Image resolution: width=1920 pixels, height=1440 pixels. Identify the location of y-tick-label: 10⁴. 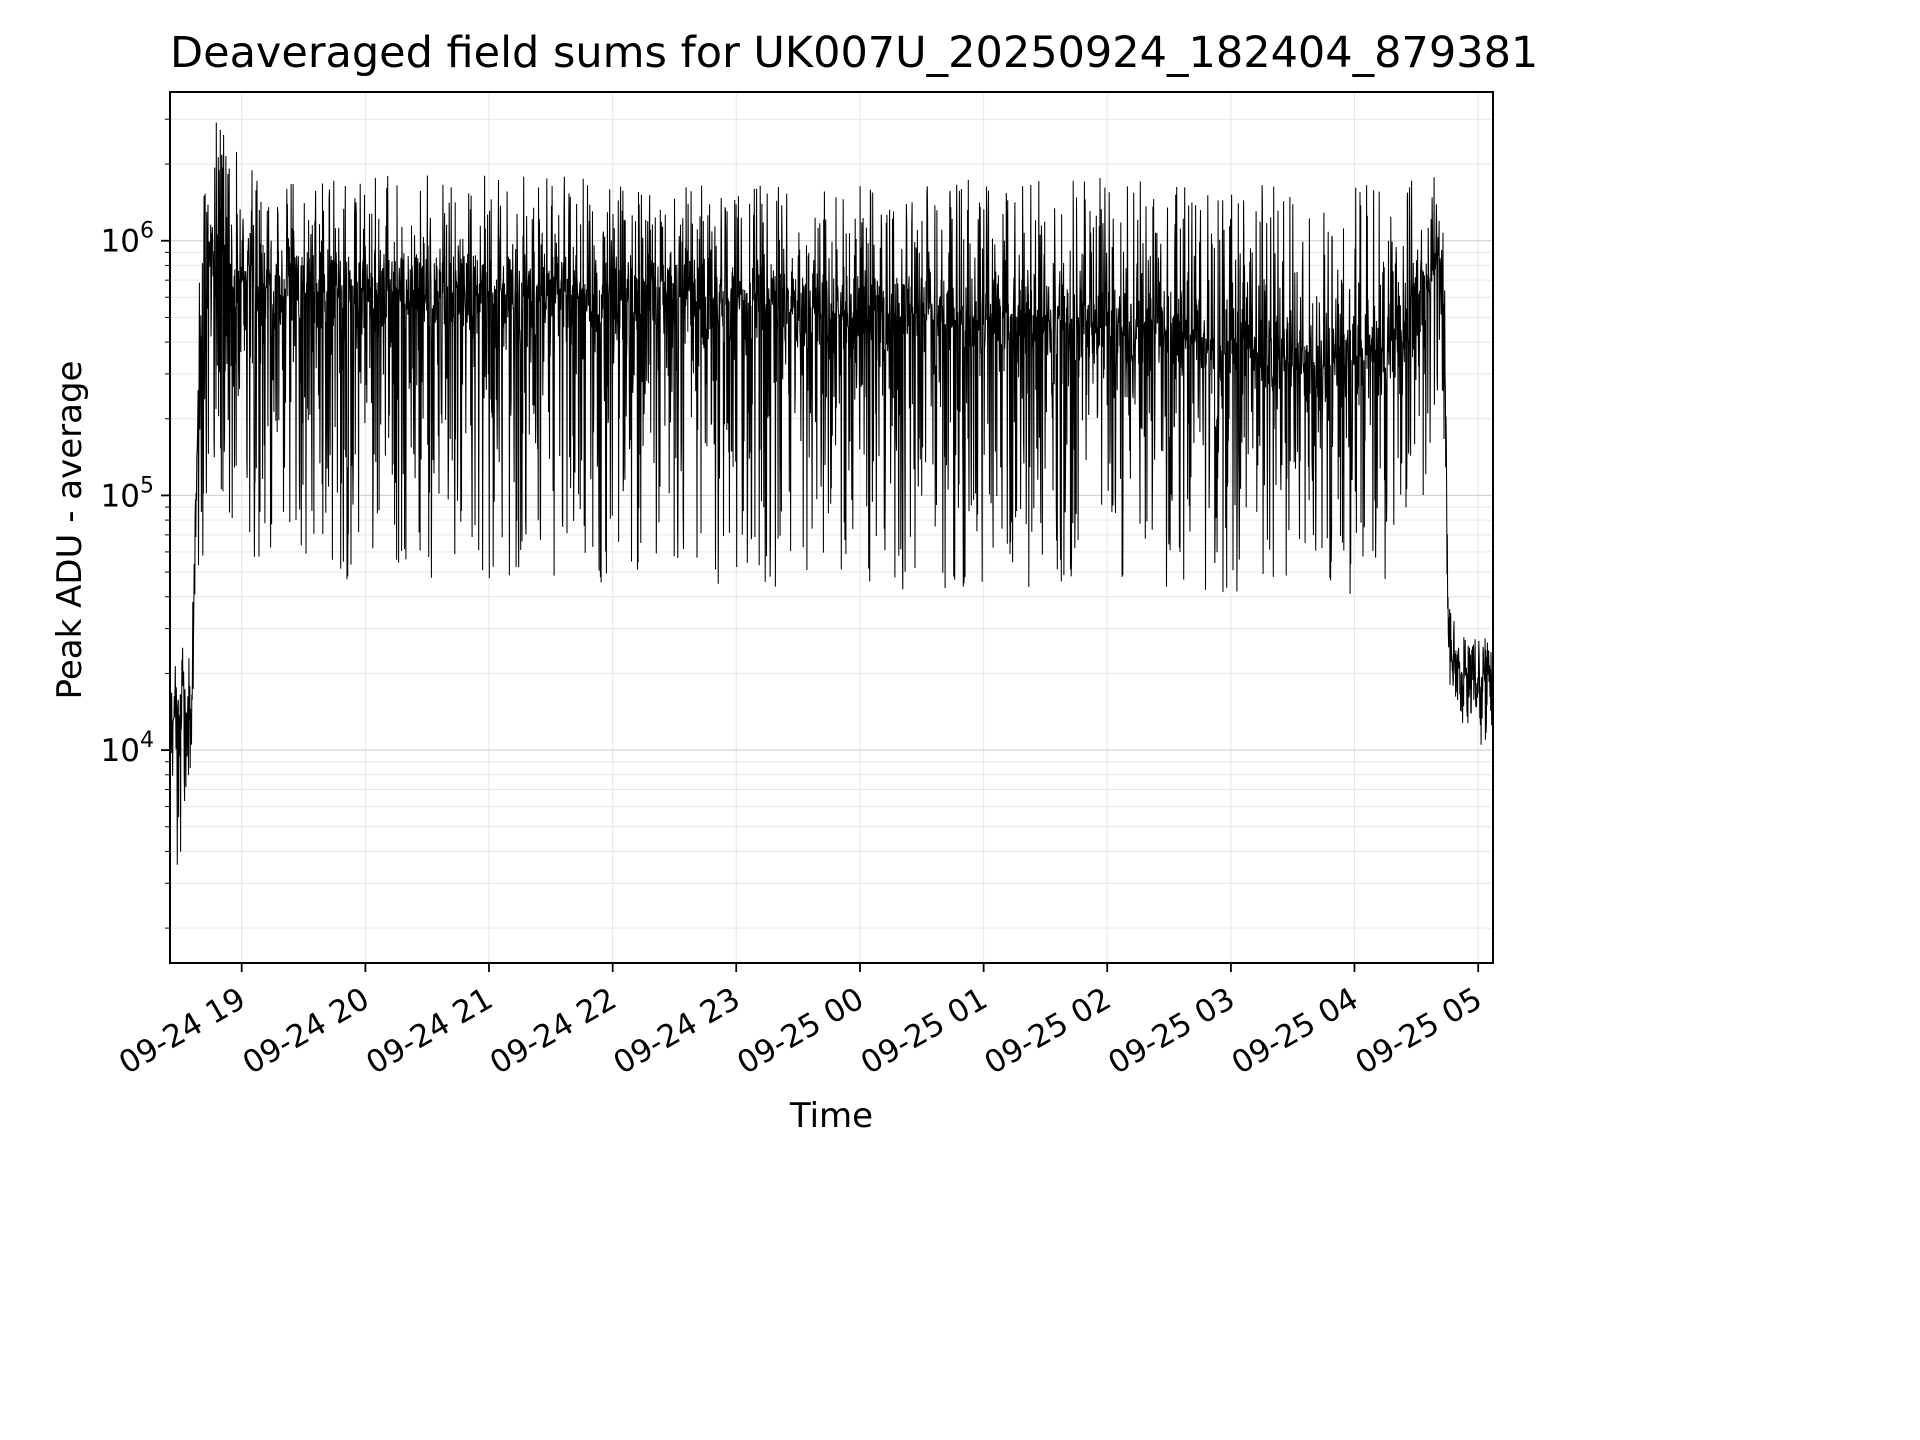
(127, 748).